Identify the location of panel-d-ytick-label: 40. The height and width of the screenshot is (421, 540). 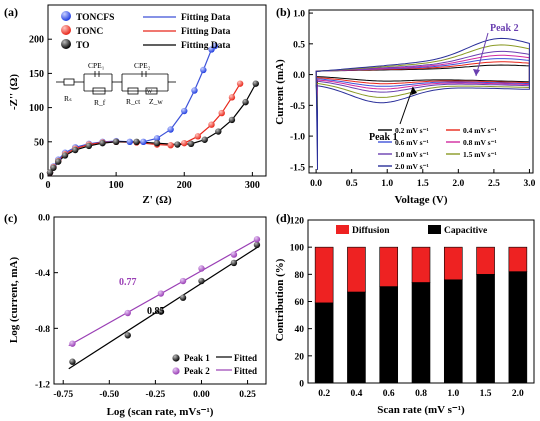
(300, 330).